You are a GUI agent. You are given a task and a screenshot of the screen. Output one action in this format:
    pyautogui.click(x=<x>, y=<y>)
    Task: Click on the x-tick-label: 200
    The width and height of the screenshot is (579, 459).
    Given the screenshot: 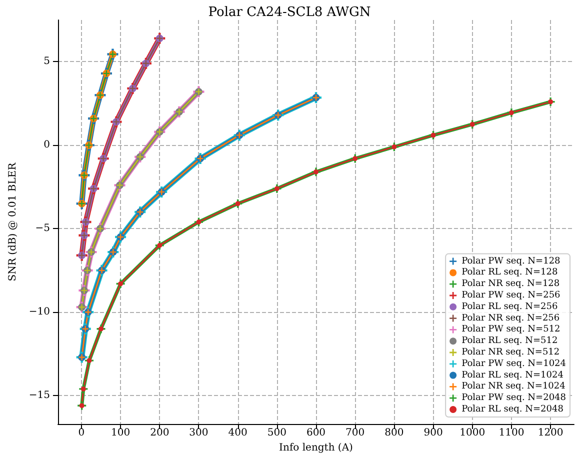 What is the action you would take?
    pyautogui.click(x=160, y=433)
    